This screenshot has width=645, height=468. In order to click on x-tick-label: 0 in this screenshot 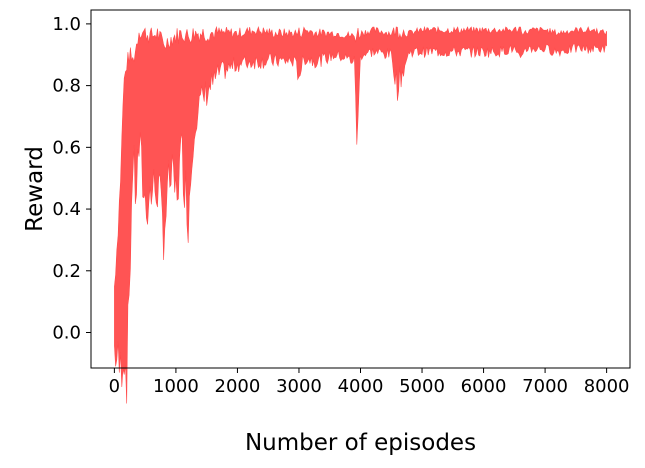, I will do `click(114, 386)`.